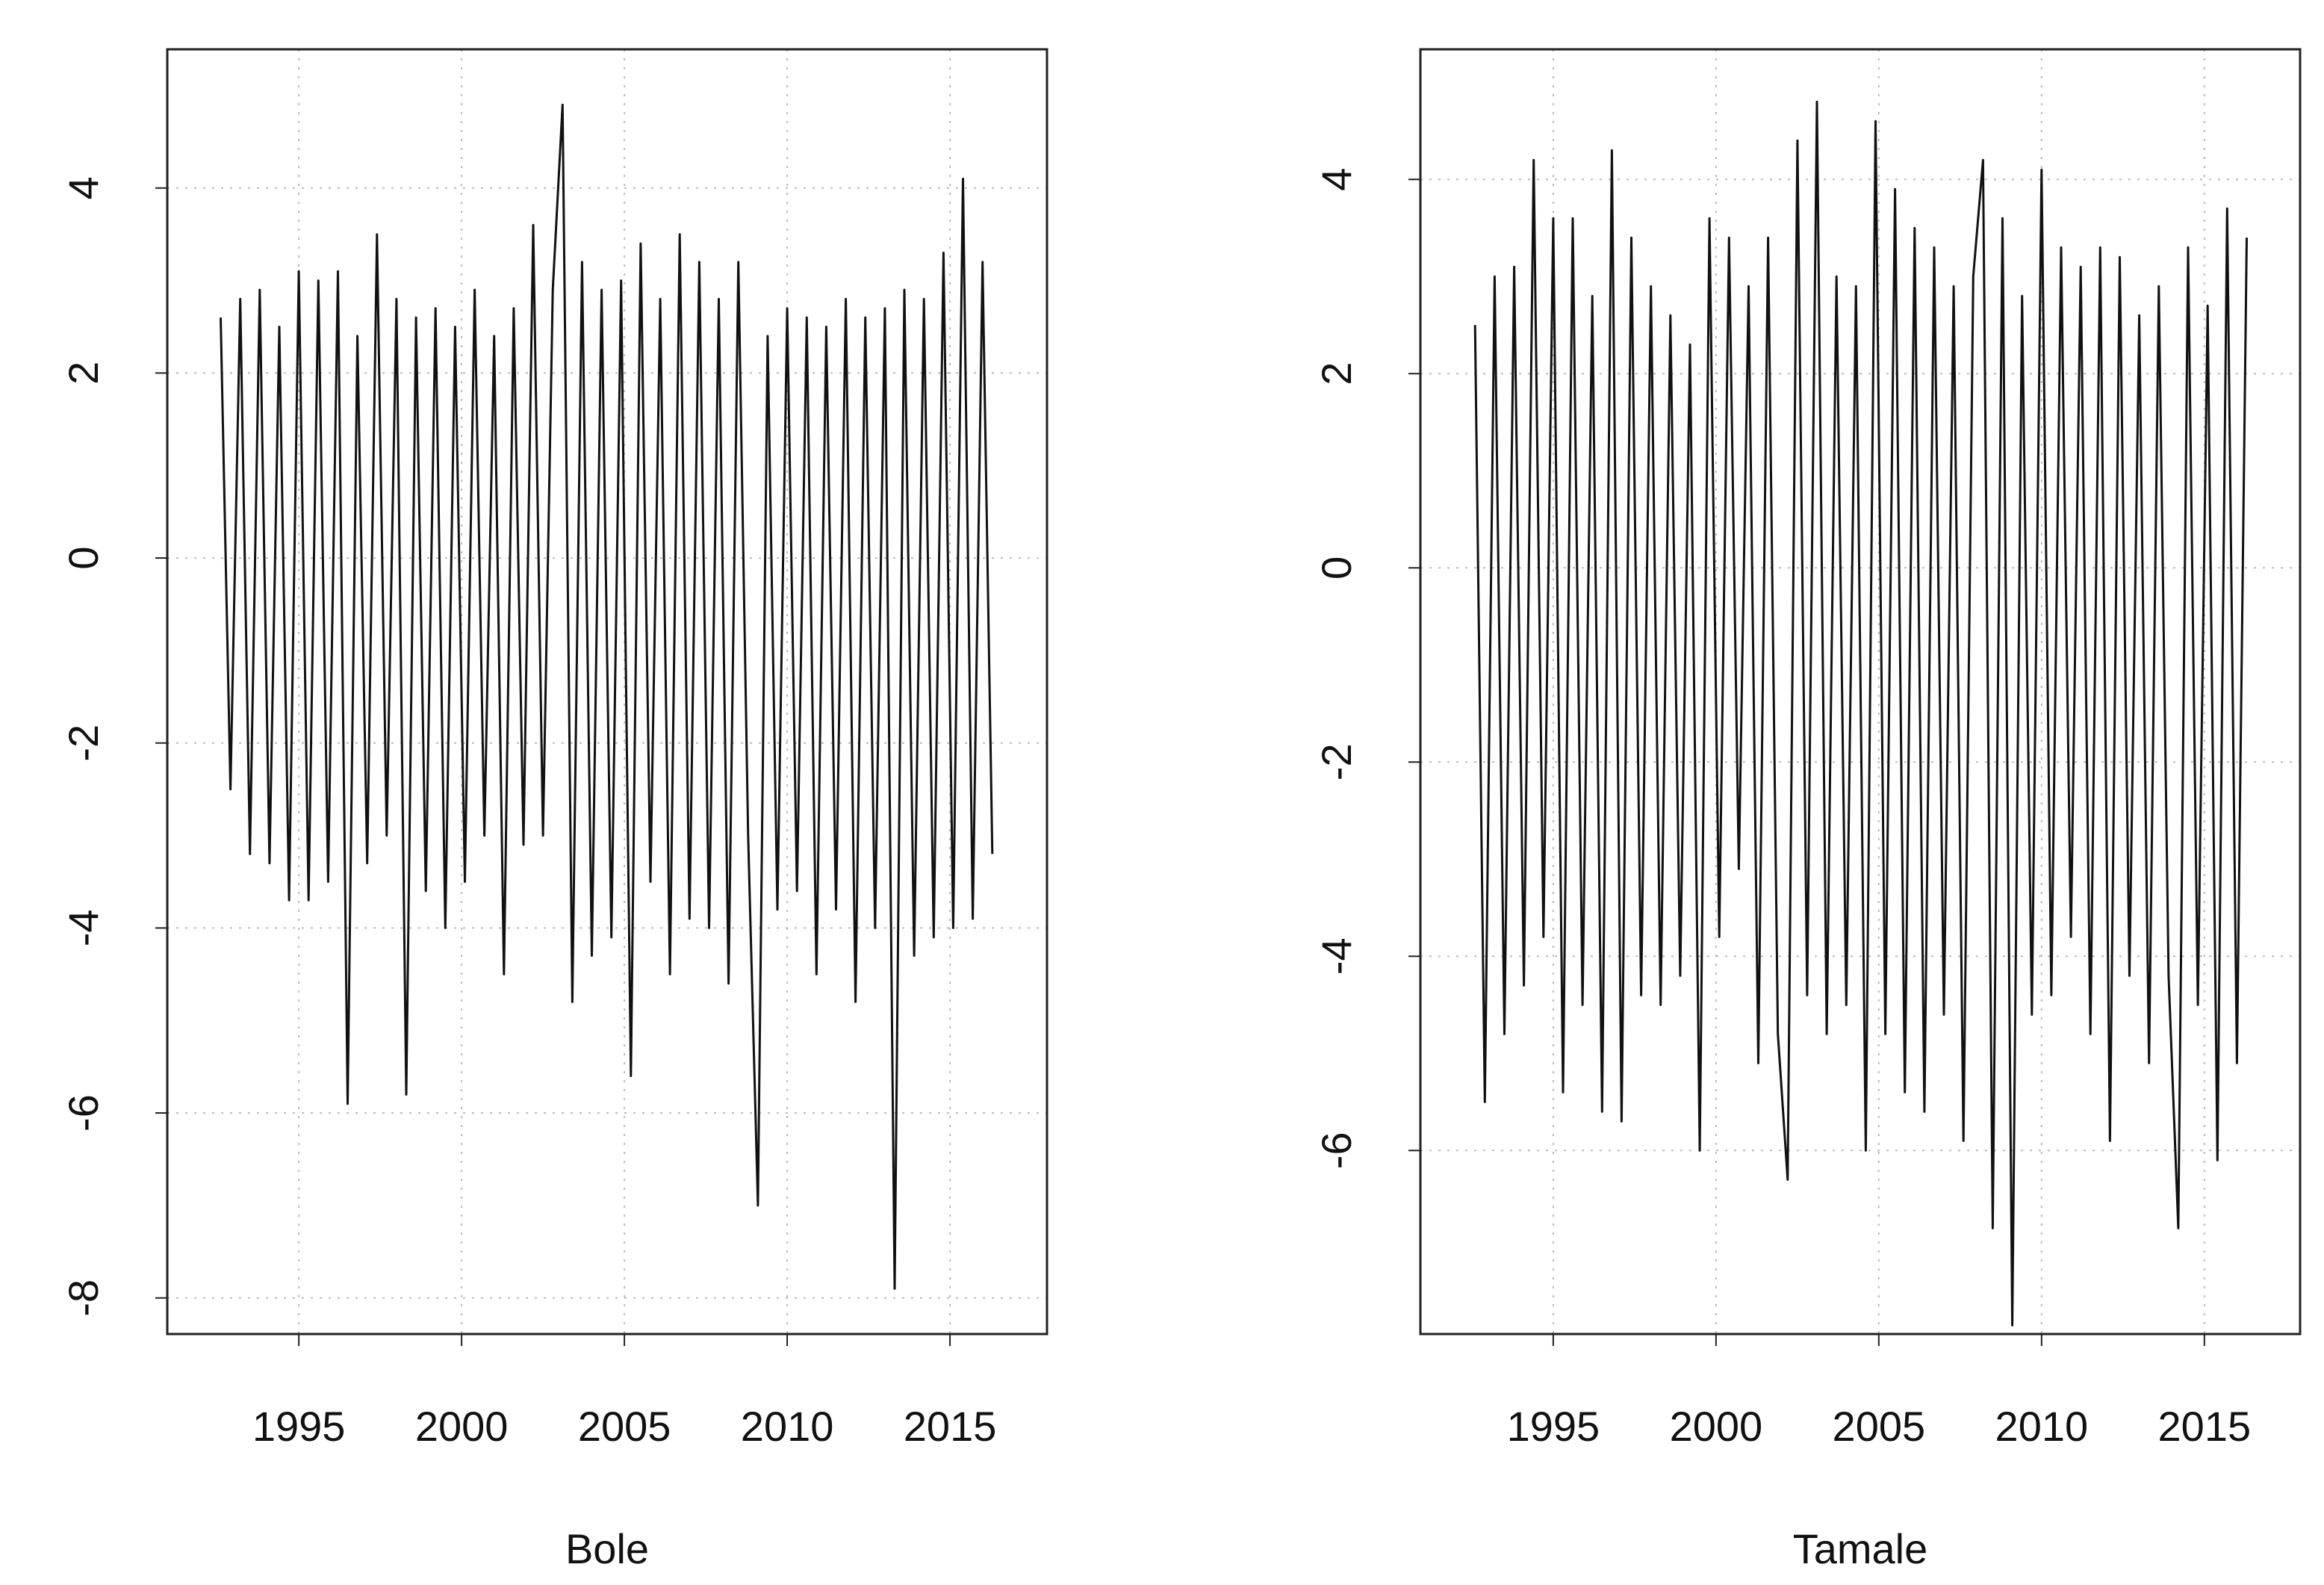 The width and height of the screenshot is (2324, 1585). Describe the element at coordinates (1860, 1548) in the screenshot. I see `x-axis-label: Tamale` at that location.